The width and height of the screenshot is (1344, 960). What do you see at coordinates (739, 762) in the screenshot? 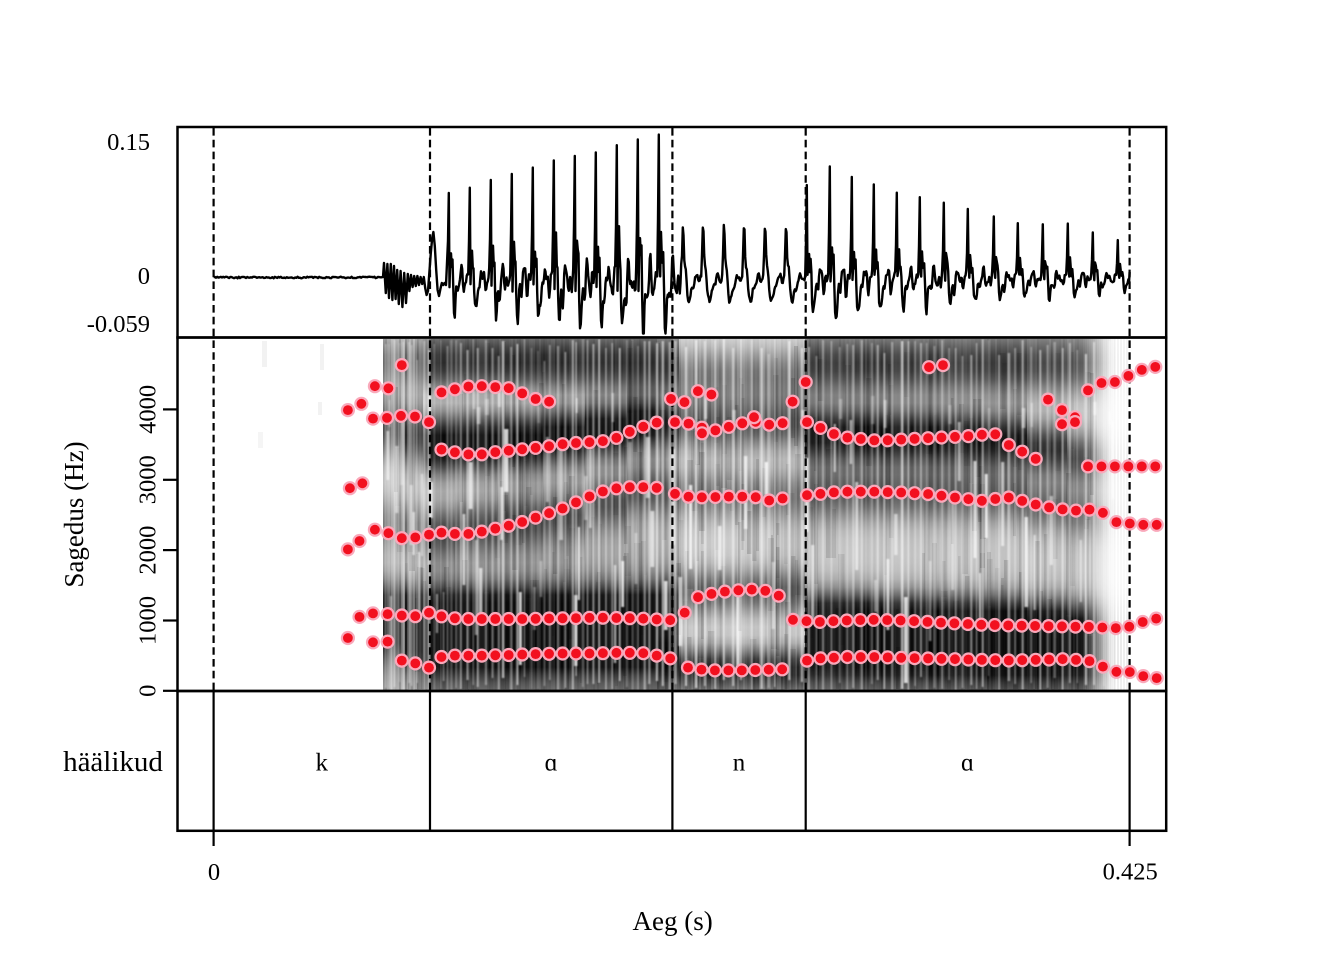
I see `svg-text: n` at bounding box center [739, 762].